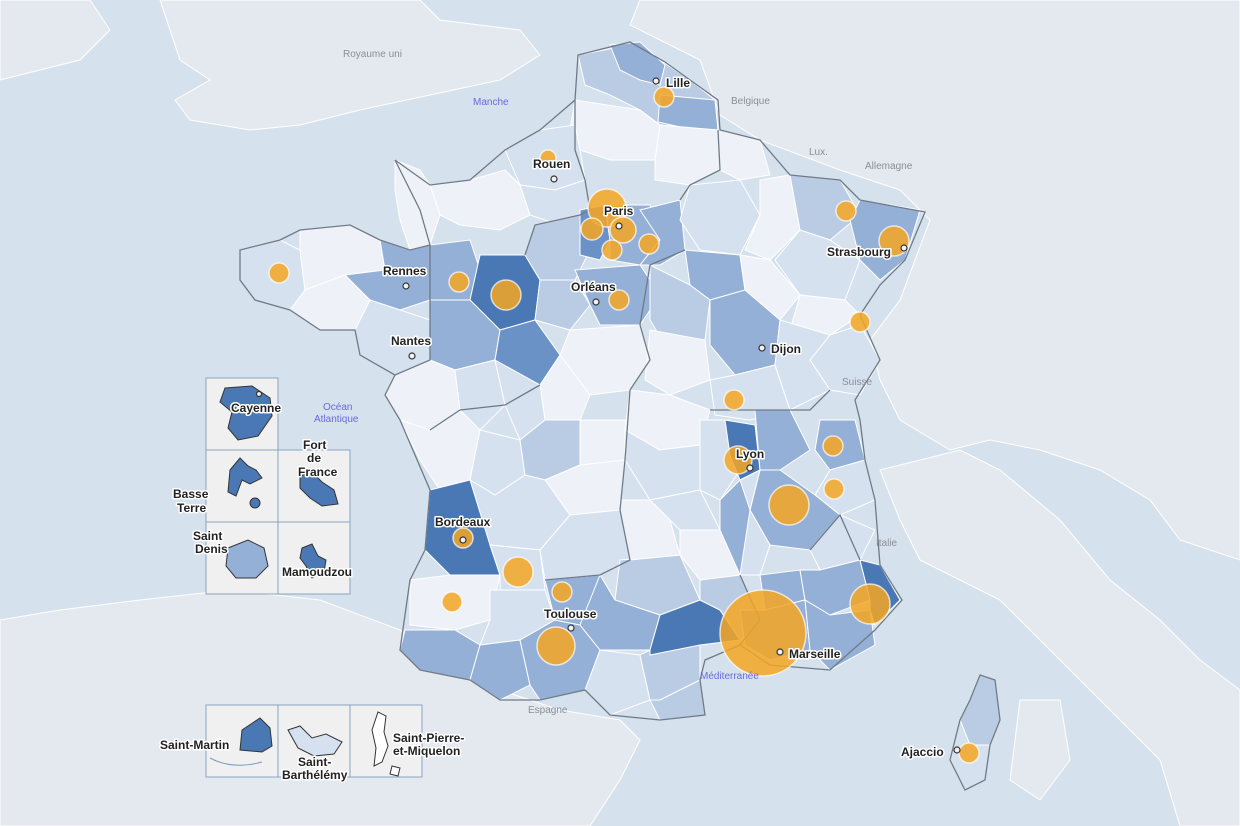 The height and width of the screenshot is (826, 1240). Describe the element at coordinates (834, 489) in the screenshot. I see `bubble-chambery` at that location.